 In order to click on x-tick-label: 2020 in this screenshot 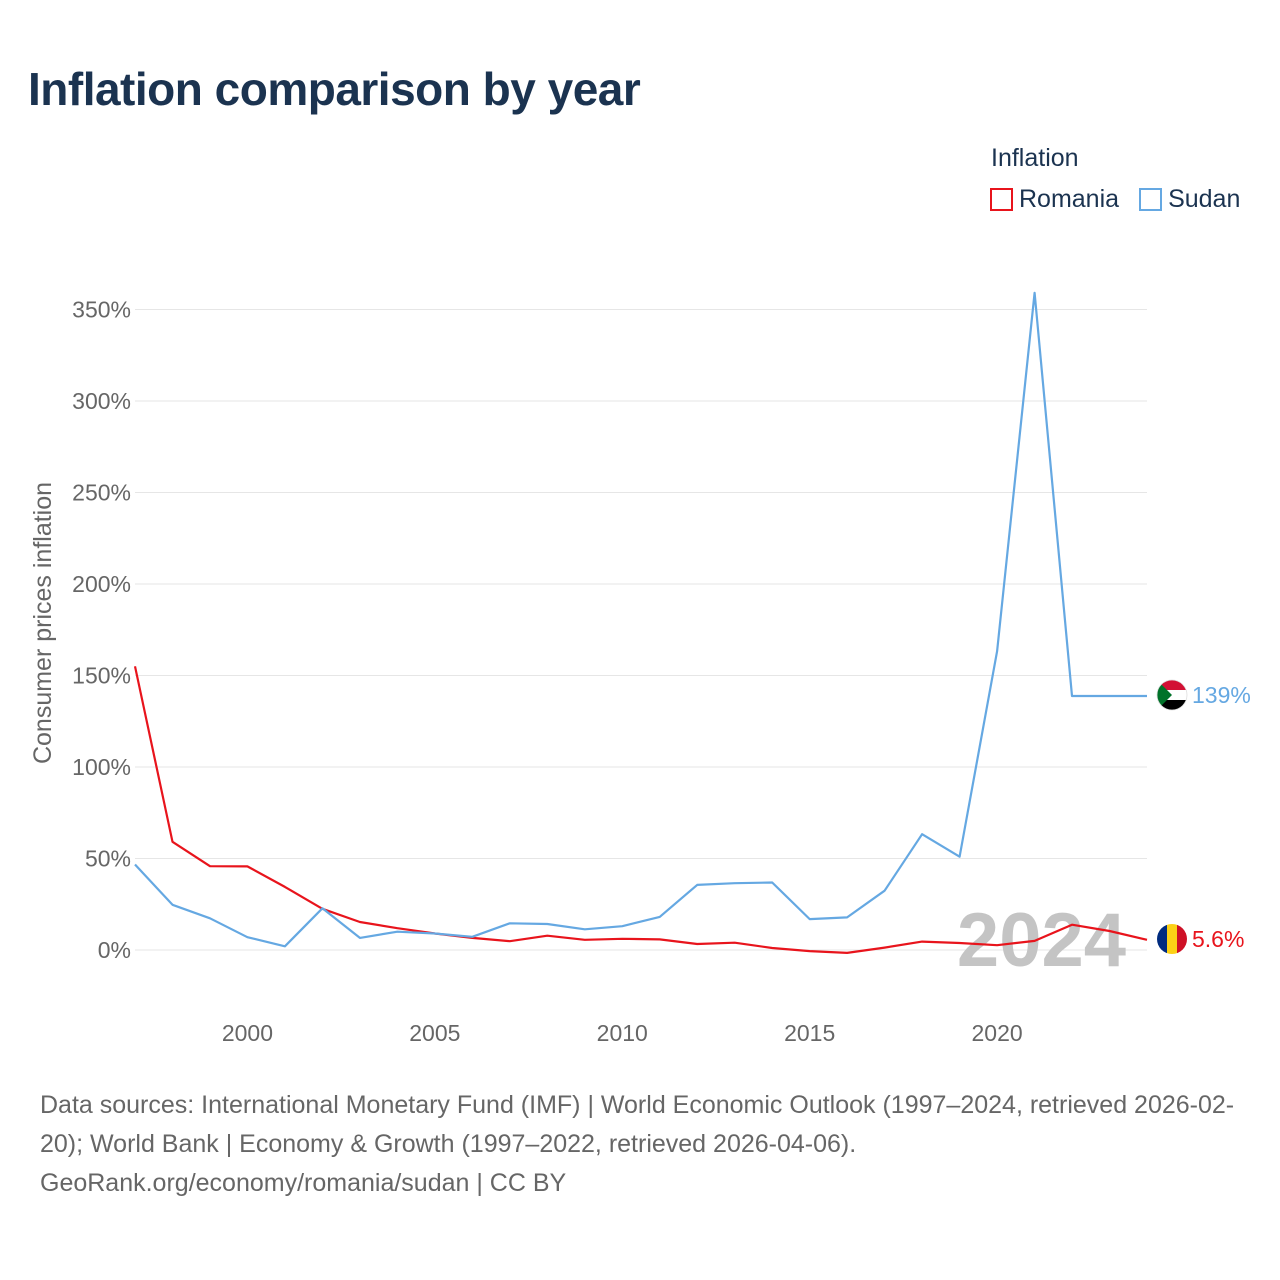, I will do `click(996, 1033)`.